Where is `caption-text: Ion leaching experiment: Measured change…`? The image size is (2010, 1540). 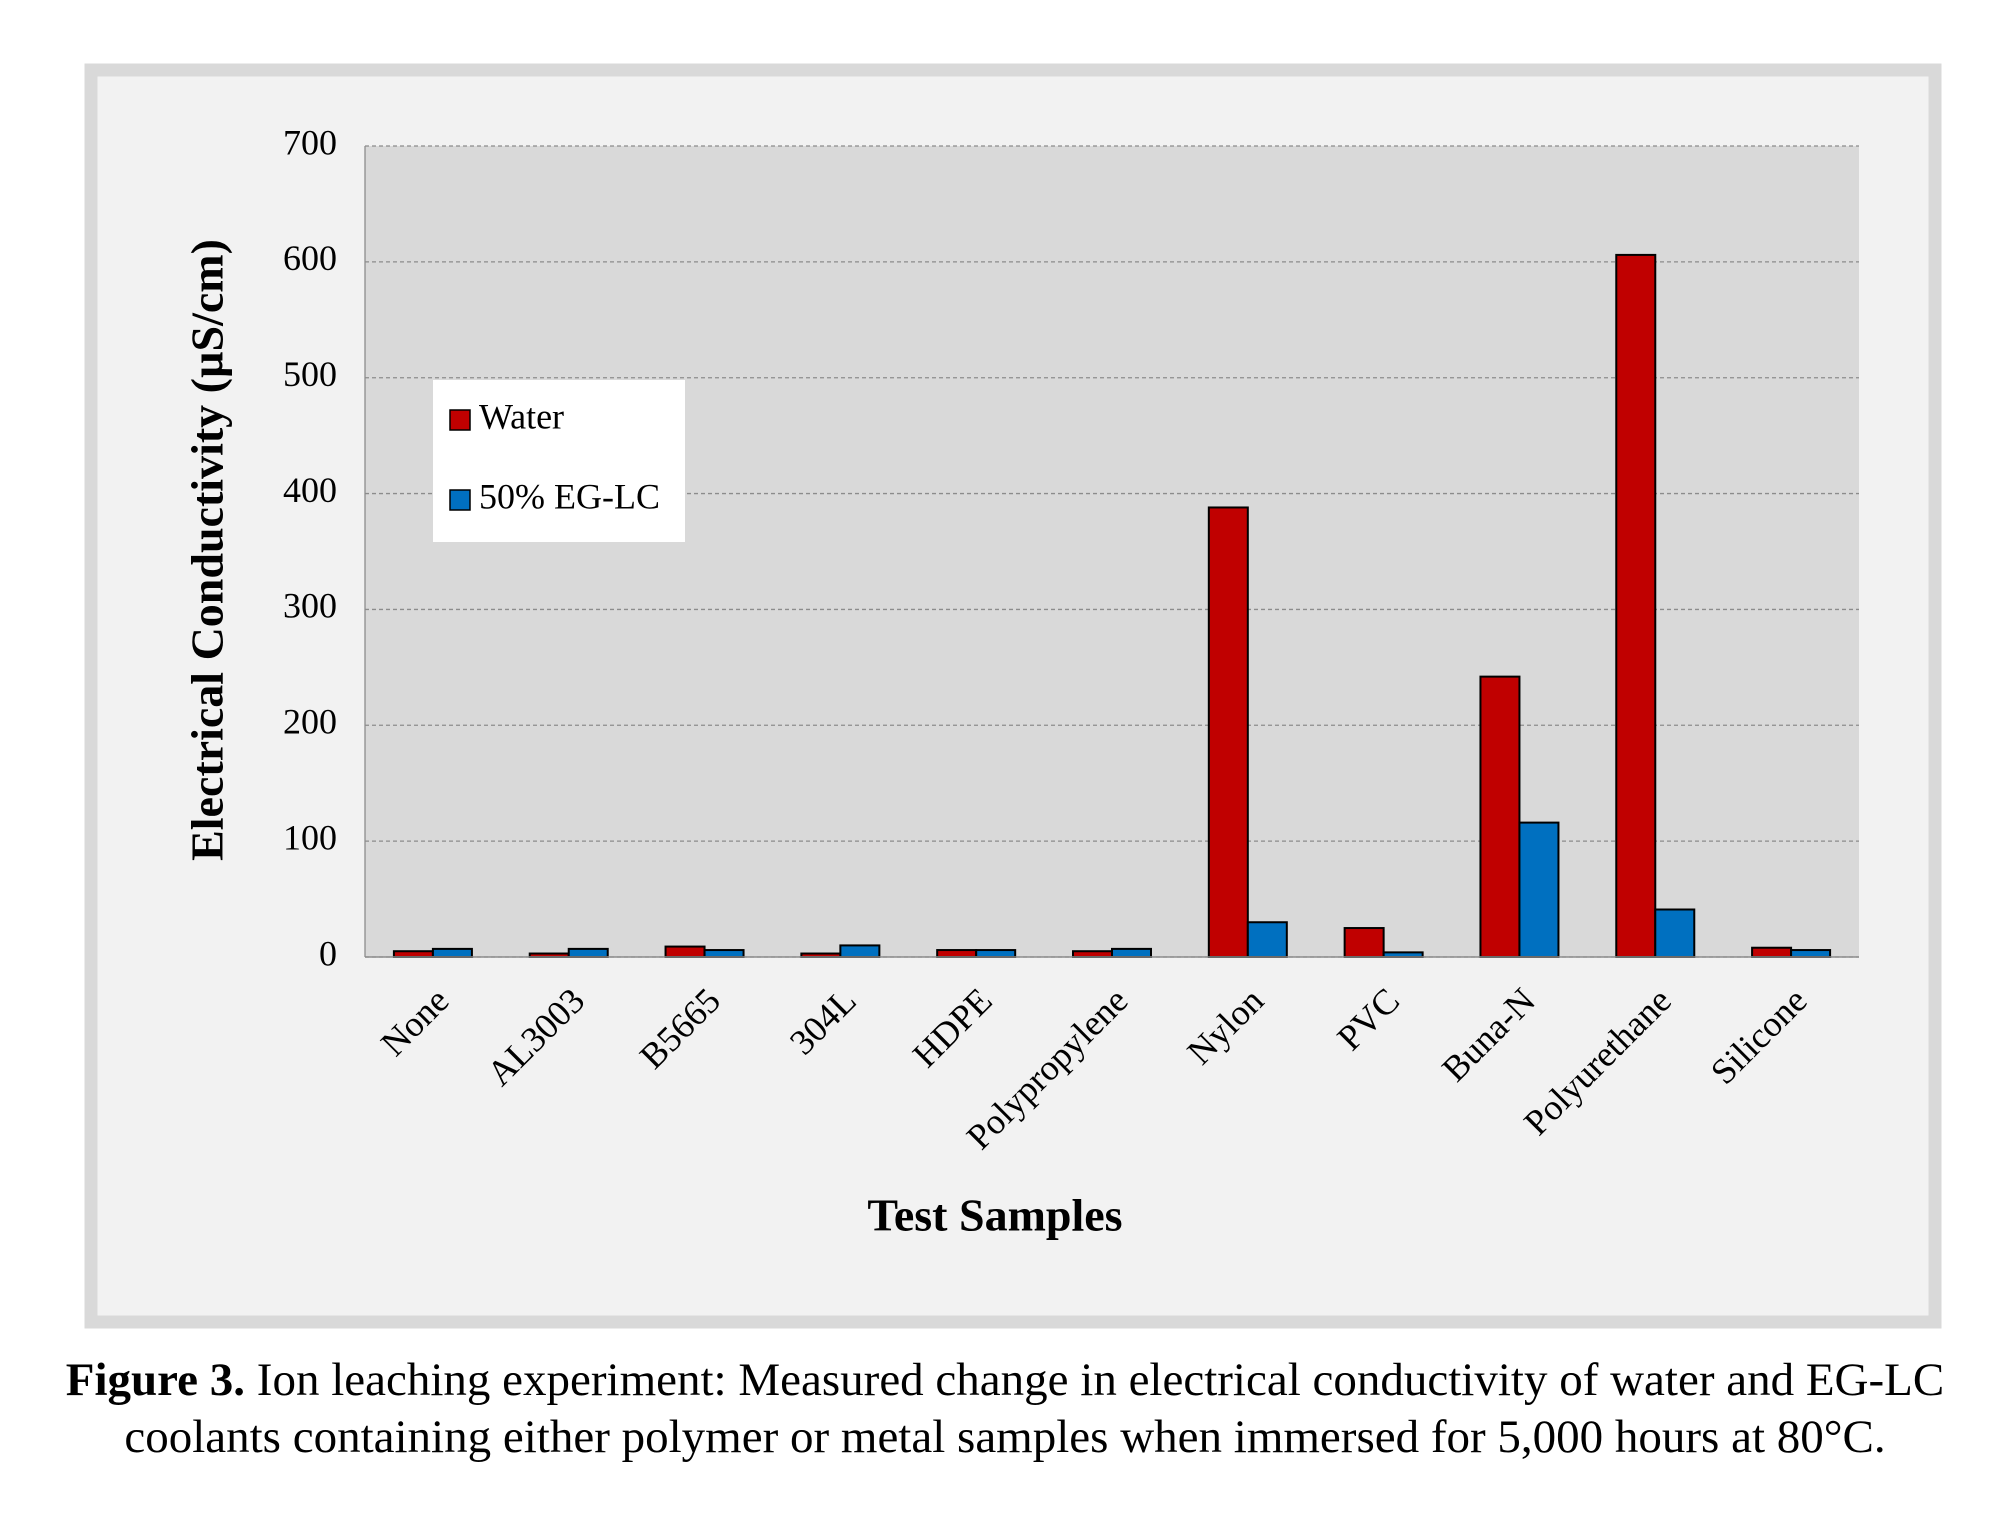 caption-text: Ion leaching experiment: Measured change… is located at coordinates (1034, 1408).